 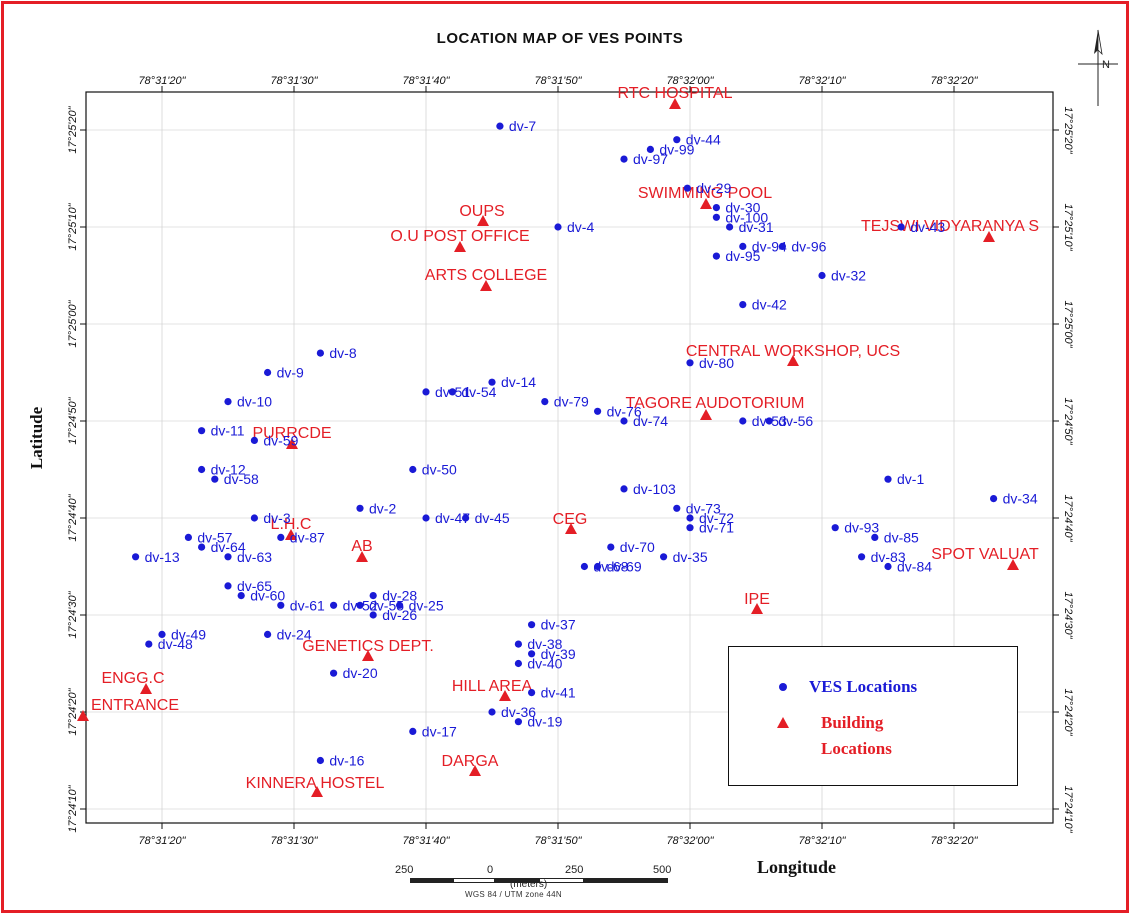 I want to click on building-label-purrcde: PURRCDE, so click(x=291, y=433).